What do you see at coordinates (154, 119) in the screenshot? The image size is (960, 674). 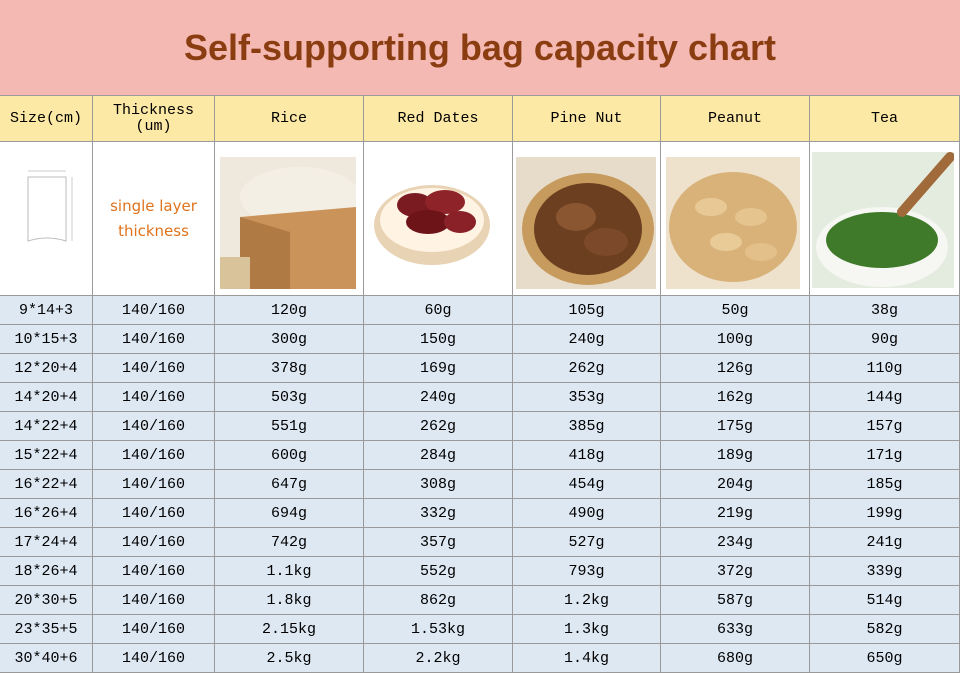 I see `header-cell: Thickness (um)` at bounding box center [154, 119].